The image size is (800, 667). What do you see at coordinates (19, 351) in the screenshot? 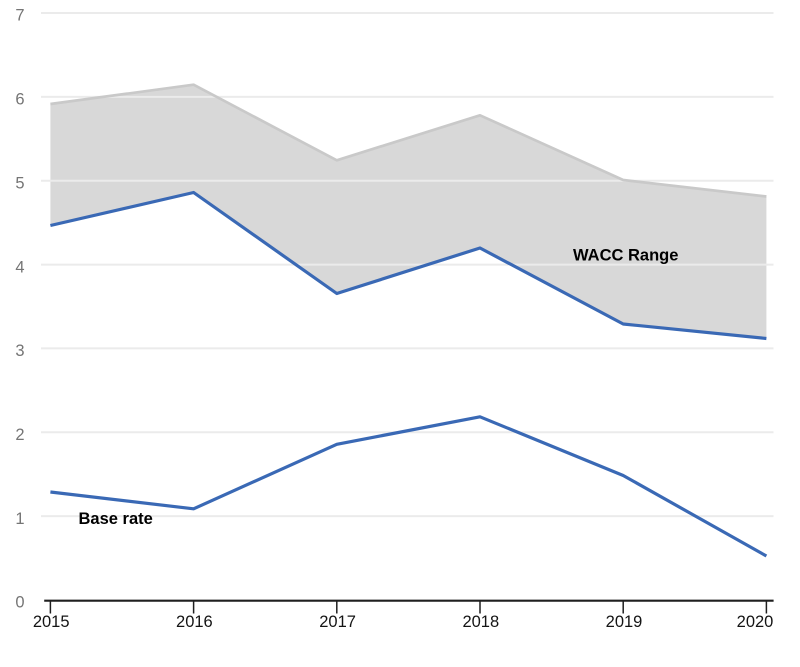
I see `svg-text: 3` at bounding box center [19, 351].